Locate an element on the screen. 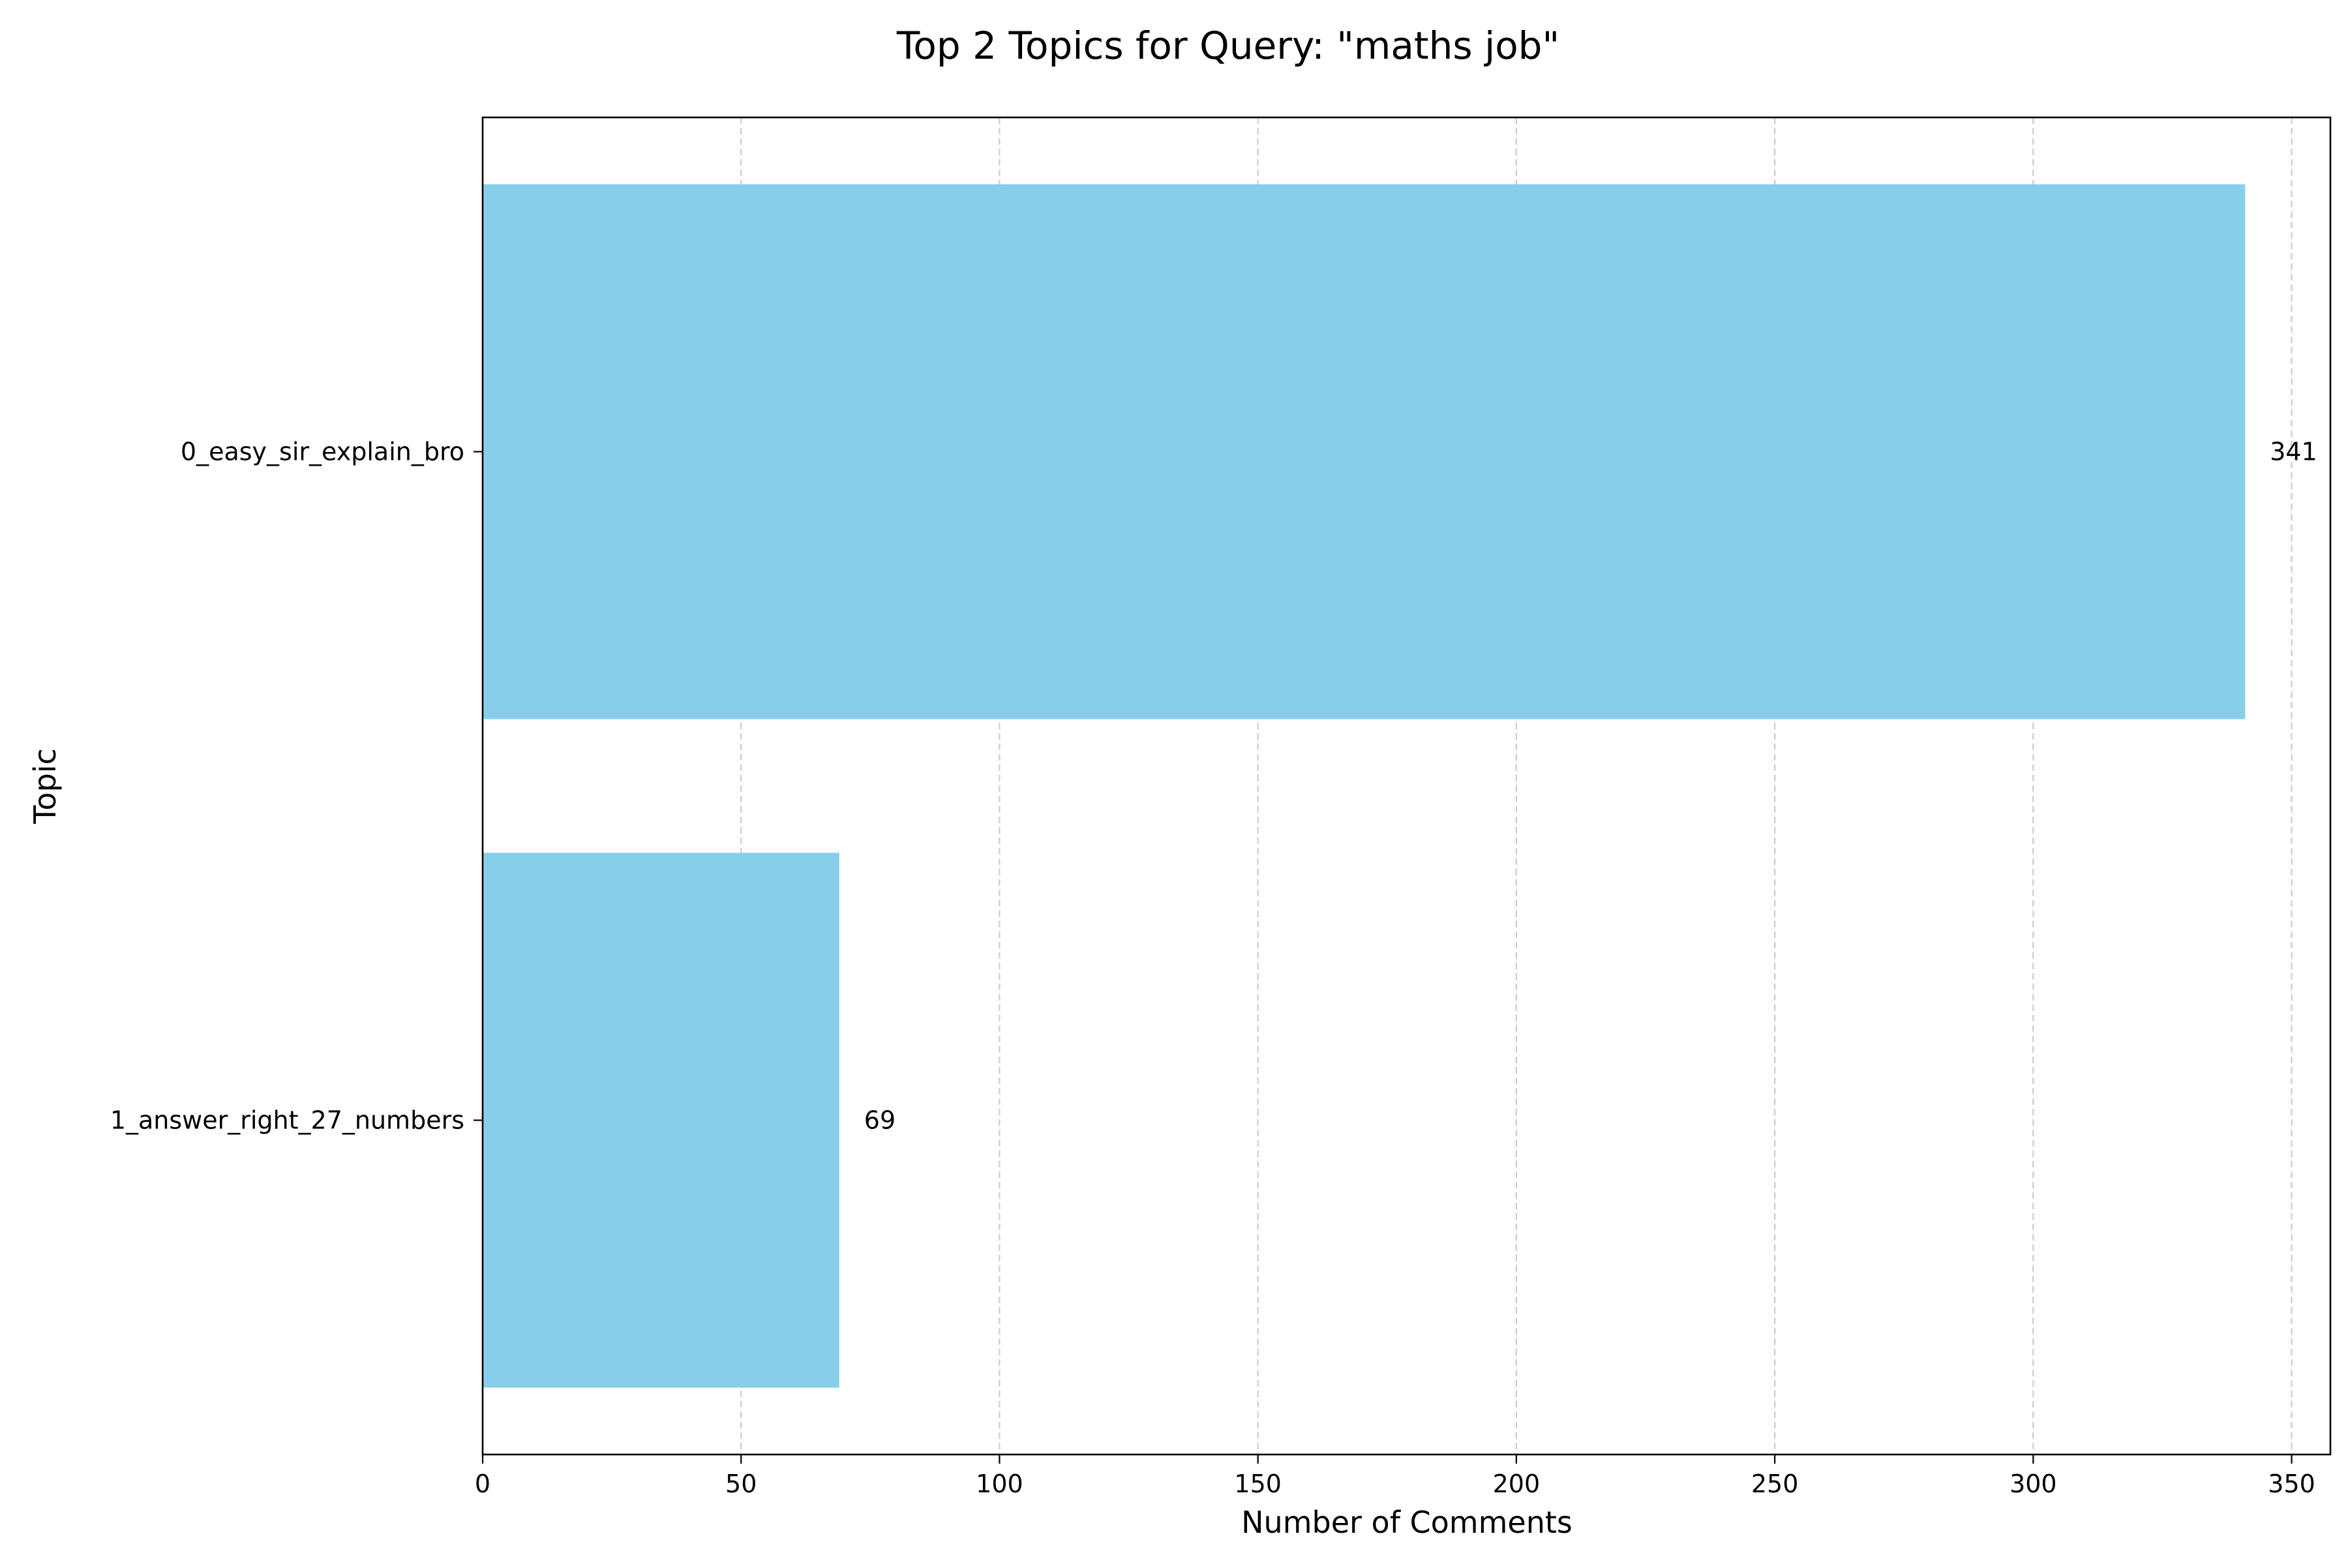 Image resolution: width=2348 pixels, height=1568 pixels. y-axis-label: Topic is located at coordinates (45, 786).